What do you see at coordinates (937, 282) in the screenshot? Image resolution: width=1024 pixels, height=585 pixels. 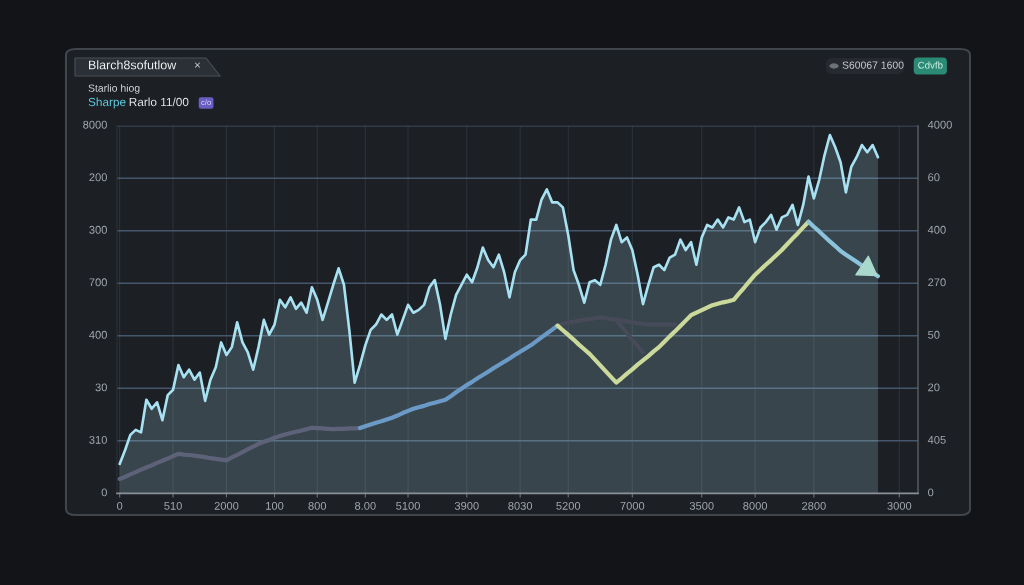 I see `text: 270` at bounding box center [937, 282].